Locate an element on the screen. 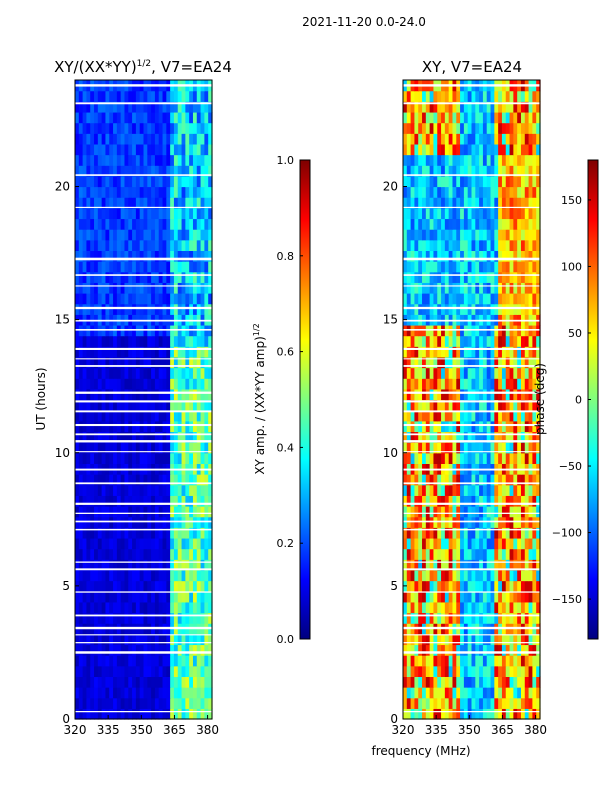  amplitude-colorbar-label: XY amp. / (XX*YY amp)1/2 is located at coordinates (259, 398).